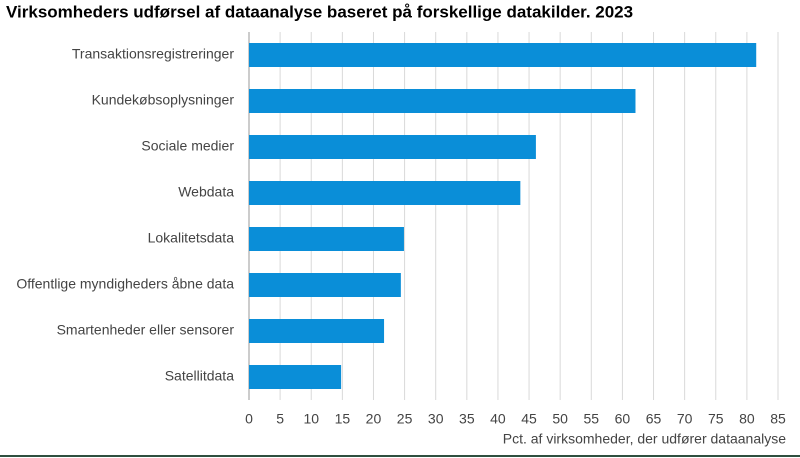  Describe the element at coordinates (592, 419) in the screenshot. I see `x-tick-label: 55` at that location.